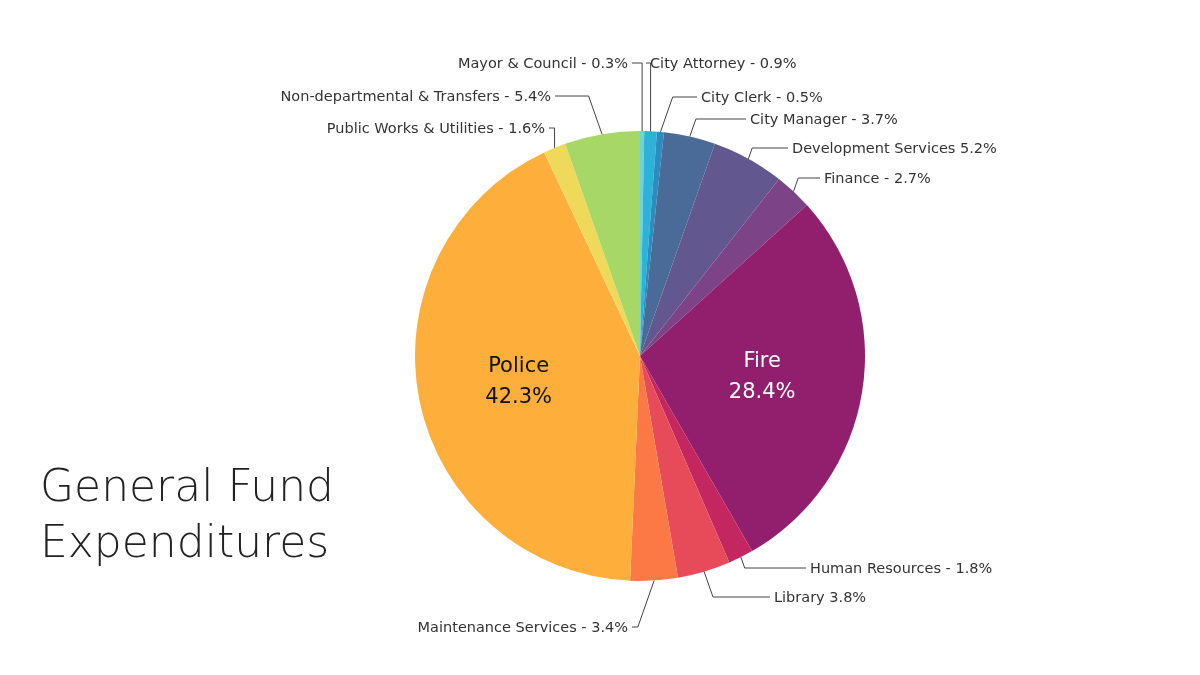  I want to click on slice-label: Library 3.8%, so click(820, 597).